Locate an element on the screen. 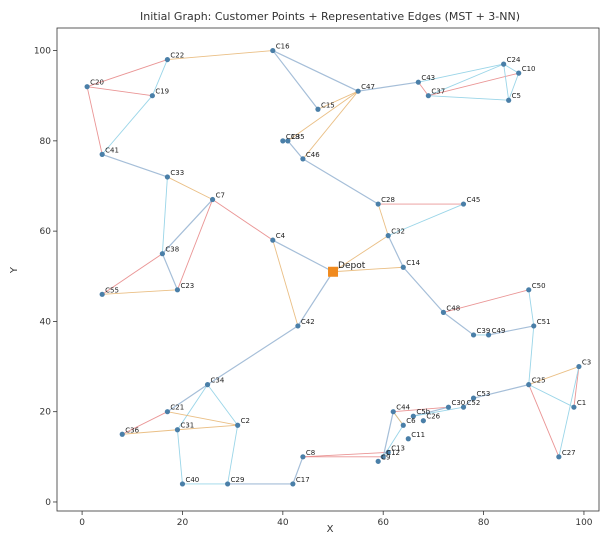 The width and height of the screenshot is (603, 534). node-label-C29: C29 is located at coordinates (238, 480).